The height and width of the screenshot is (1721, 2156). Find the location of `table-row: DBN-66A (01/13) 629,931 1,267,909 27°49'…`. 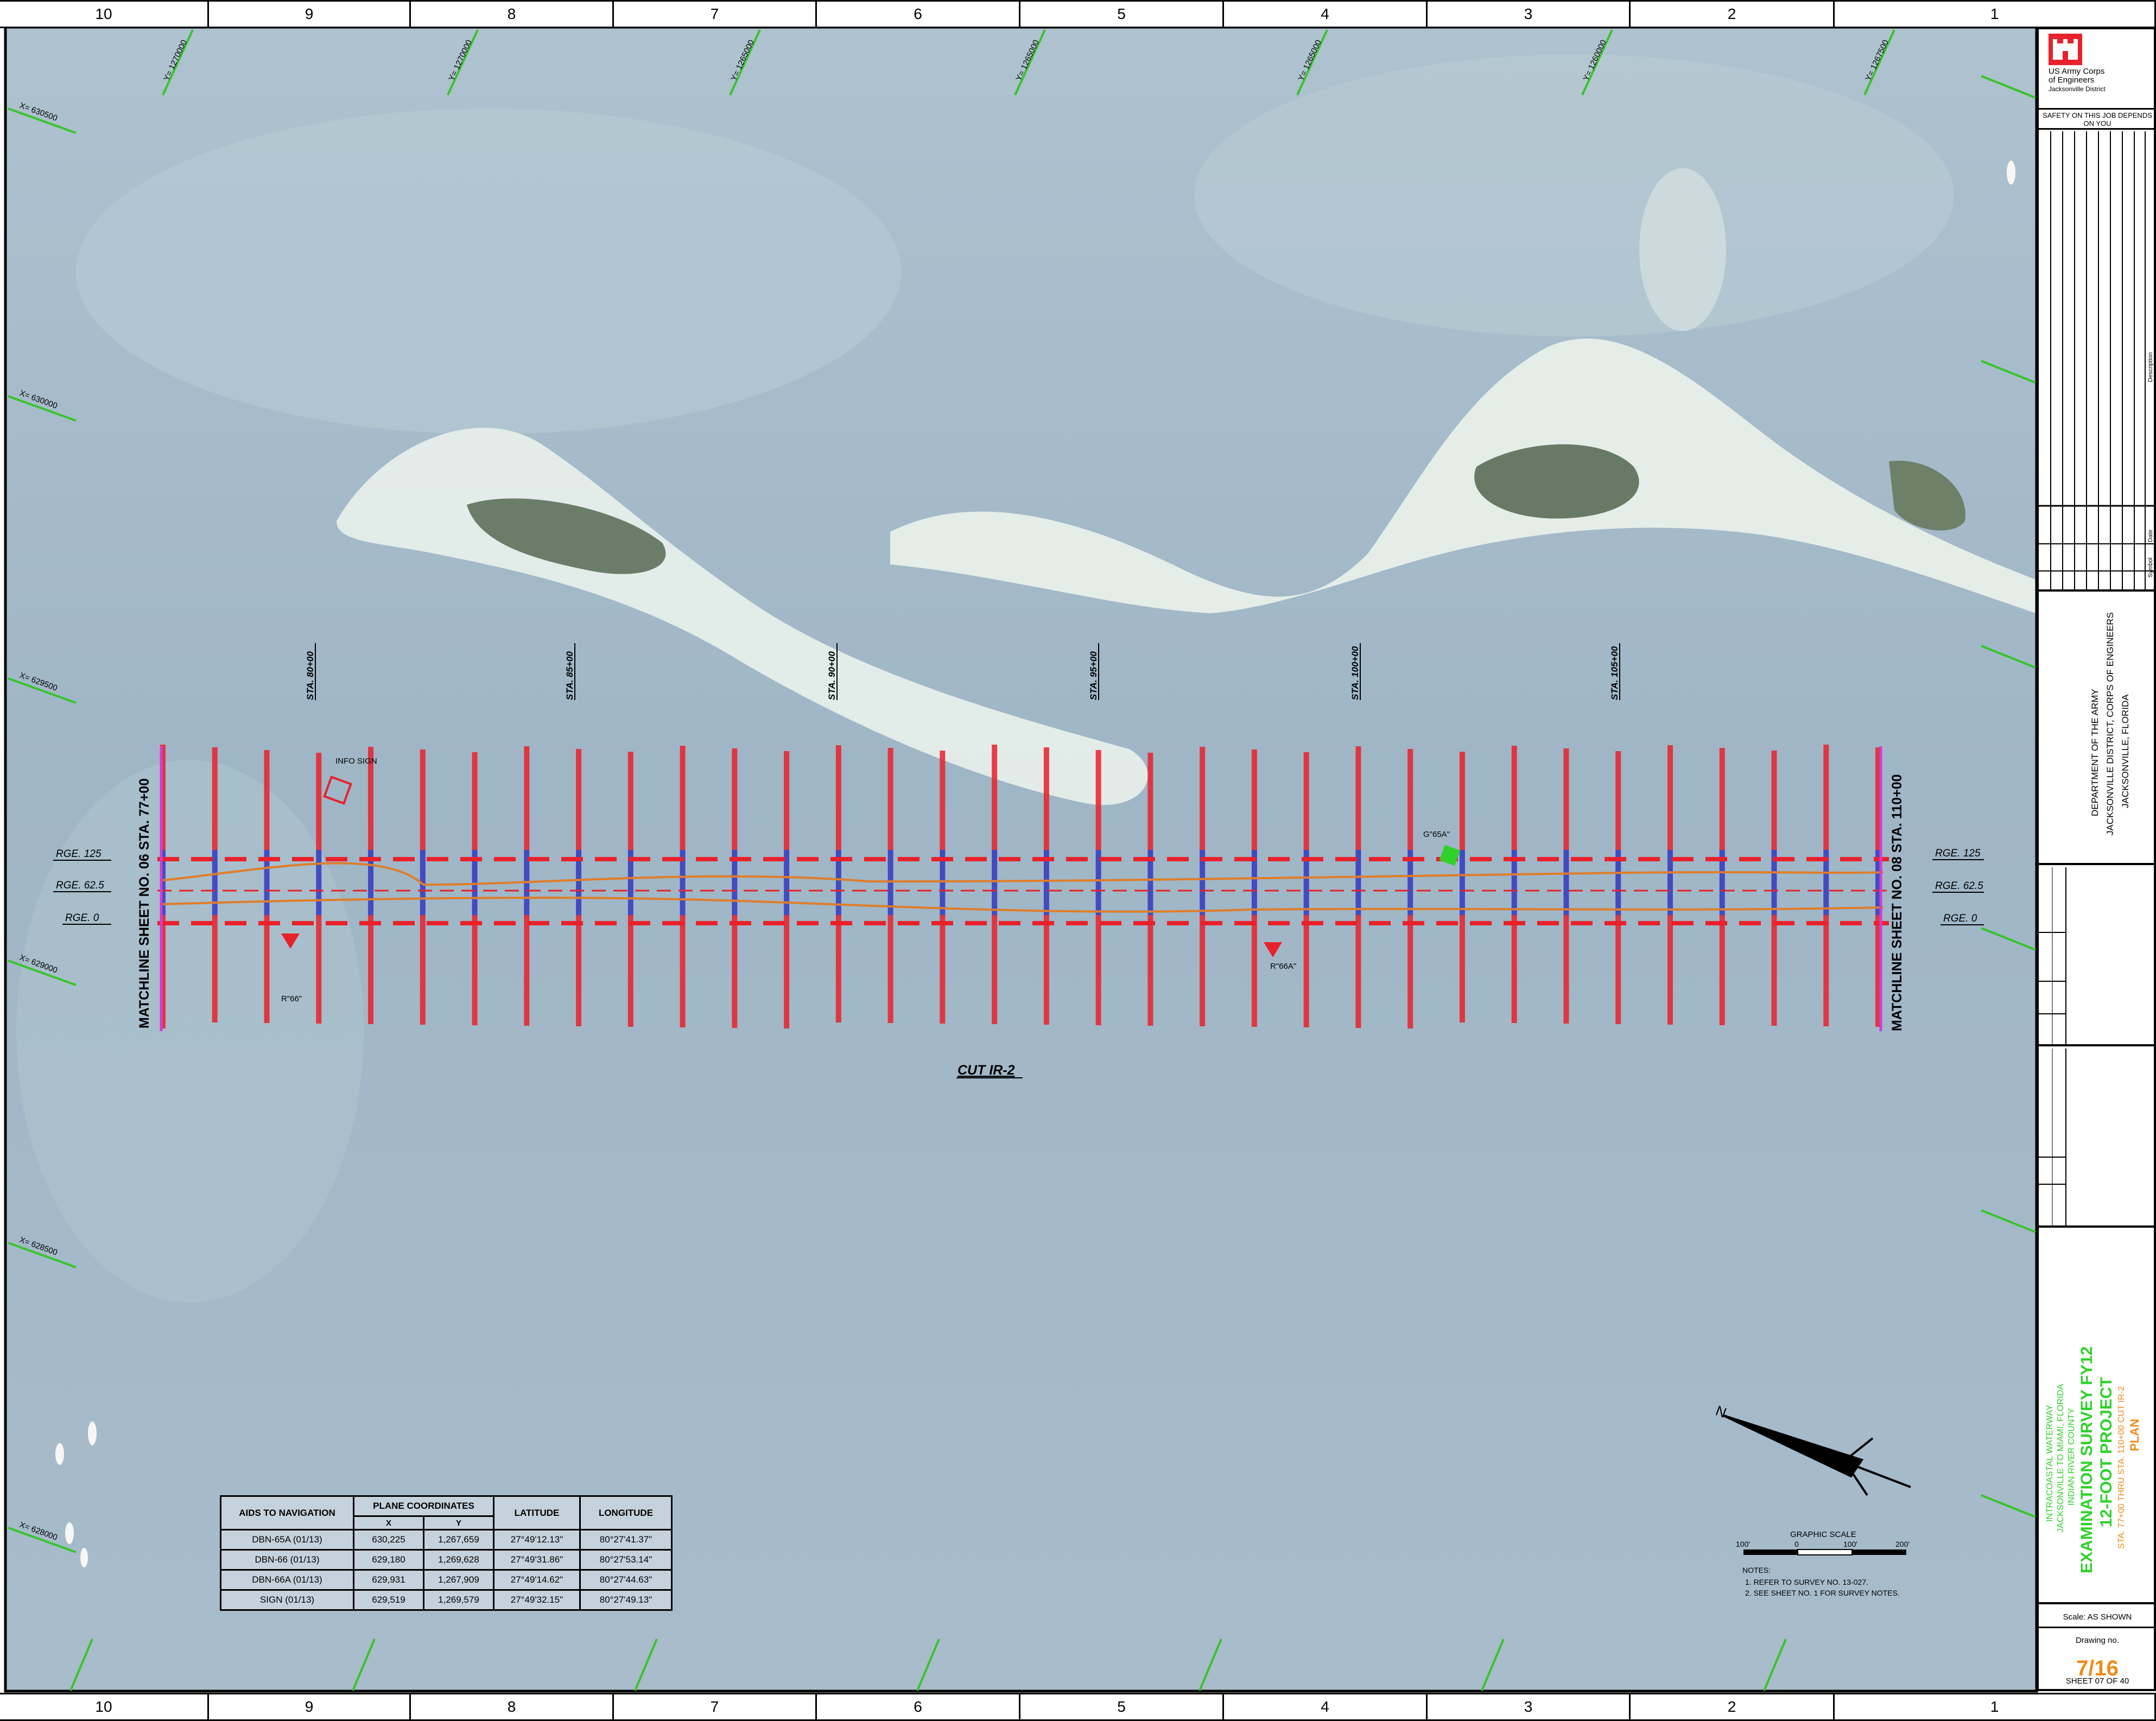

table-row: DBN-66A (01/13) 629,931 1,267,909 27°49'… is located at coordinates (446, 1580).